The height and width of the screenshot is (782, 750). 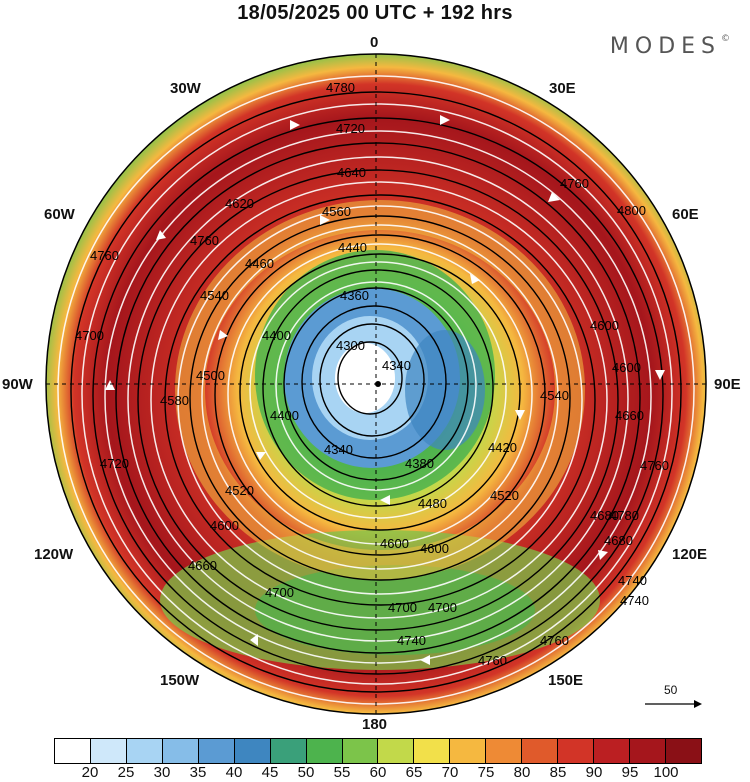 What do you see at coordinates (350, 345) in the screenshot?
I see `contour-label: 4300` at bounding box center [350, 345].